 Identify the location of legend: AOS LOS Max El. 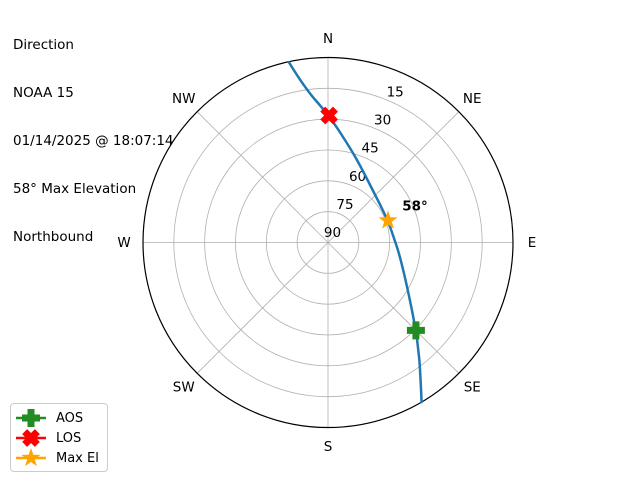
(59, 437).